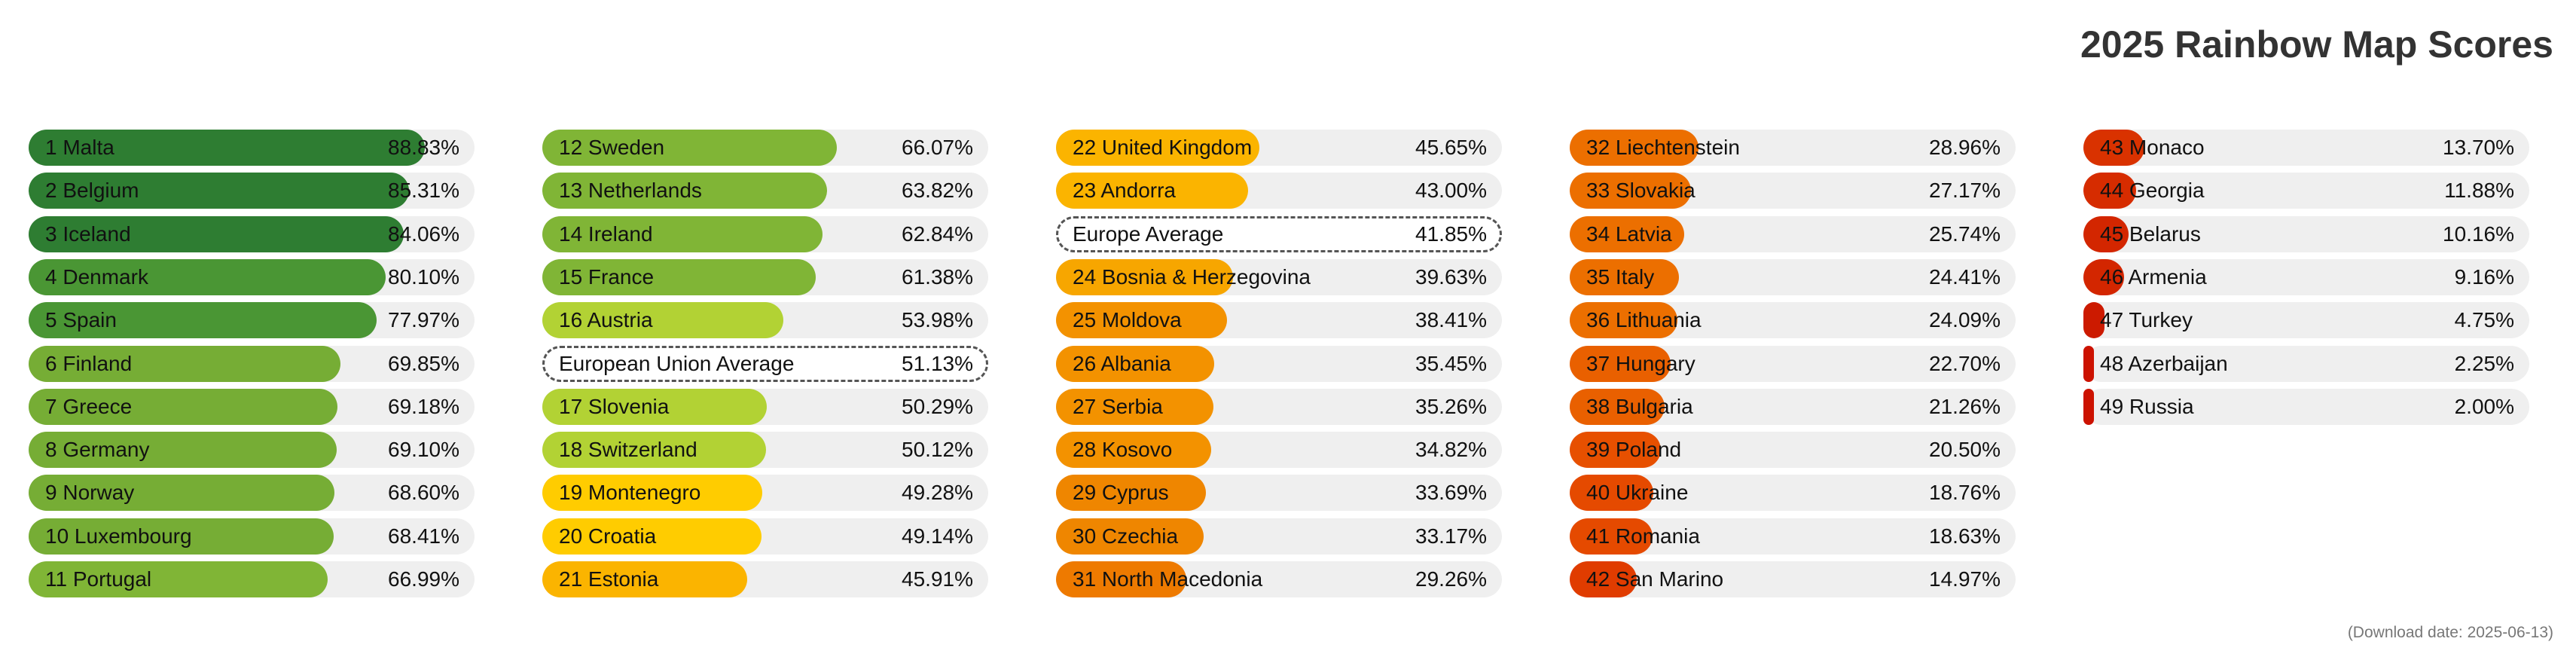  I want to click on row-label: 30 Czechia, so click(1126, 536).